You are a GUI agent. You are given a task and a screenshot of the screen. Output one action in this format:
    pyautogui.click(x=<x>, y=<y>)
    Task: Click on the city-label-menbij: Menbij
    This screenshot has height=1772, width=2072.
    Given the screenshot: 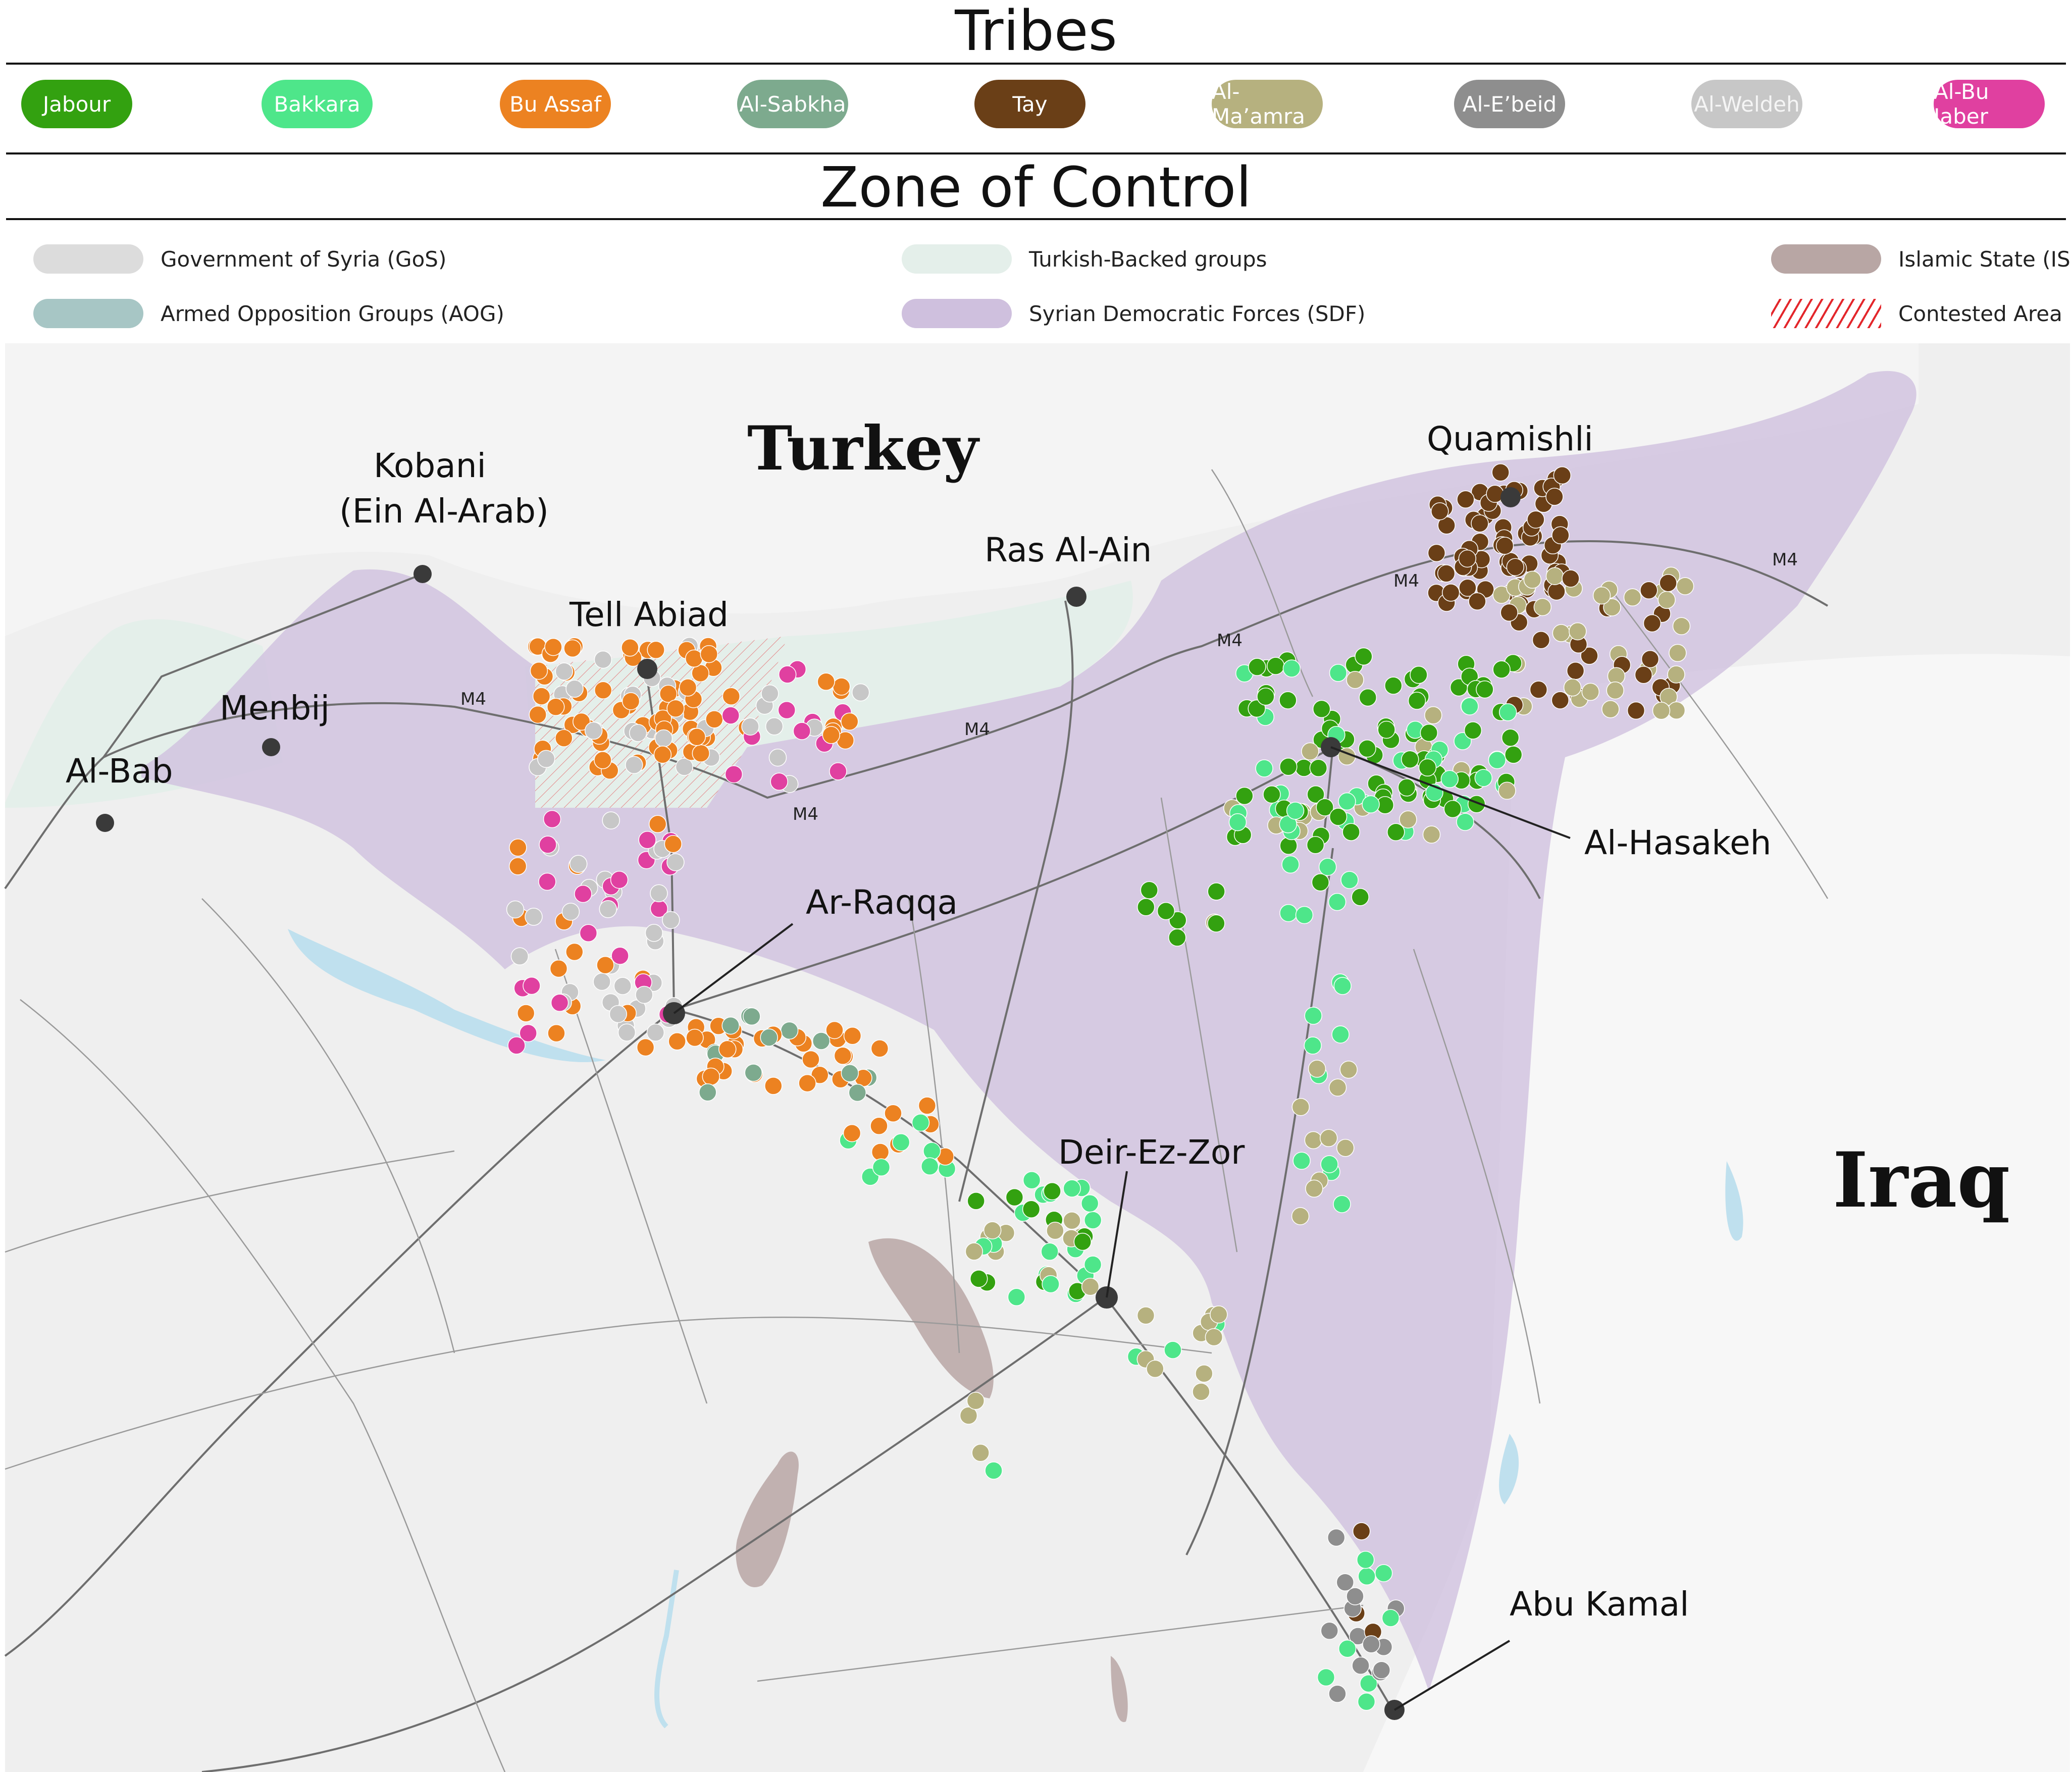 What is the action you would take?
    pyautogui.click(x=275, y=708)
    